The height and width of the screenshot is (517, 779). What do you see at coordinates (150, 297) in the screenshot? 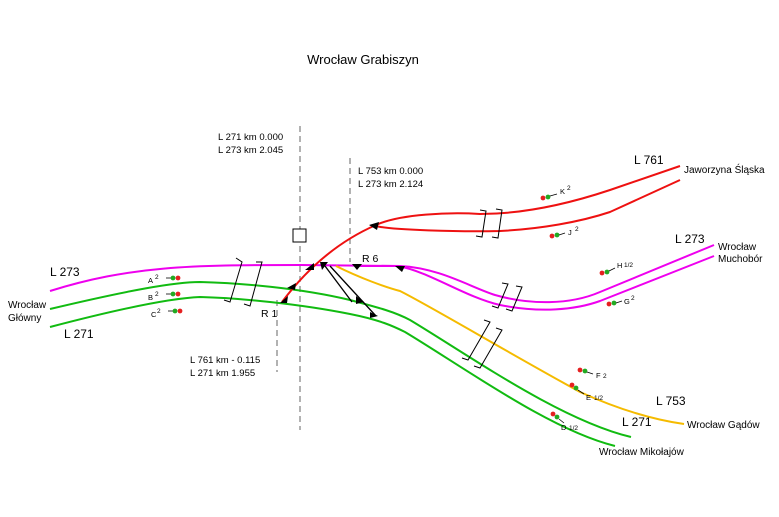
I see `signal-letter: B` at bounding box center [150, 297].